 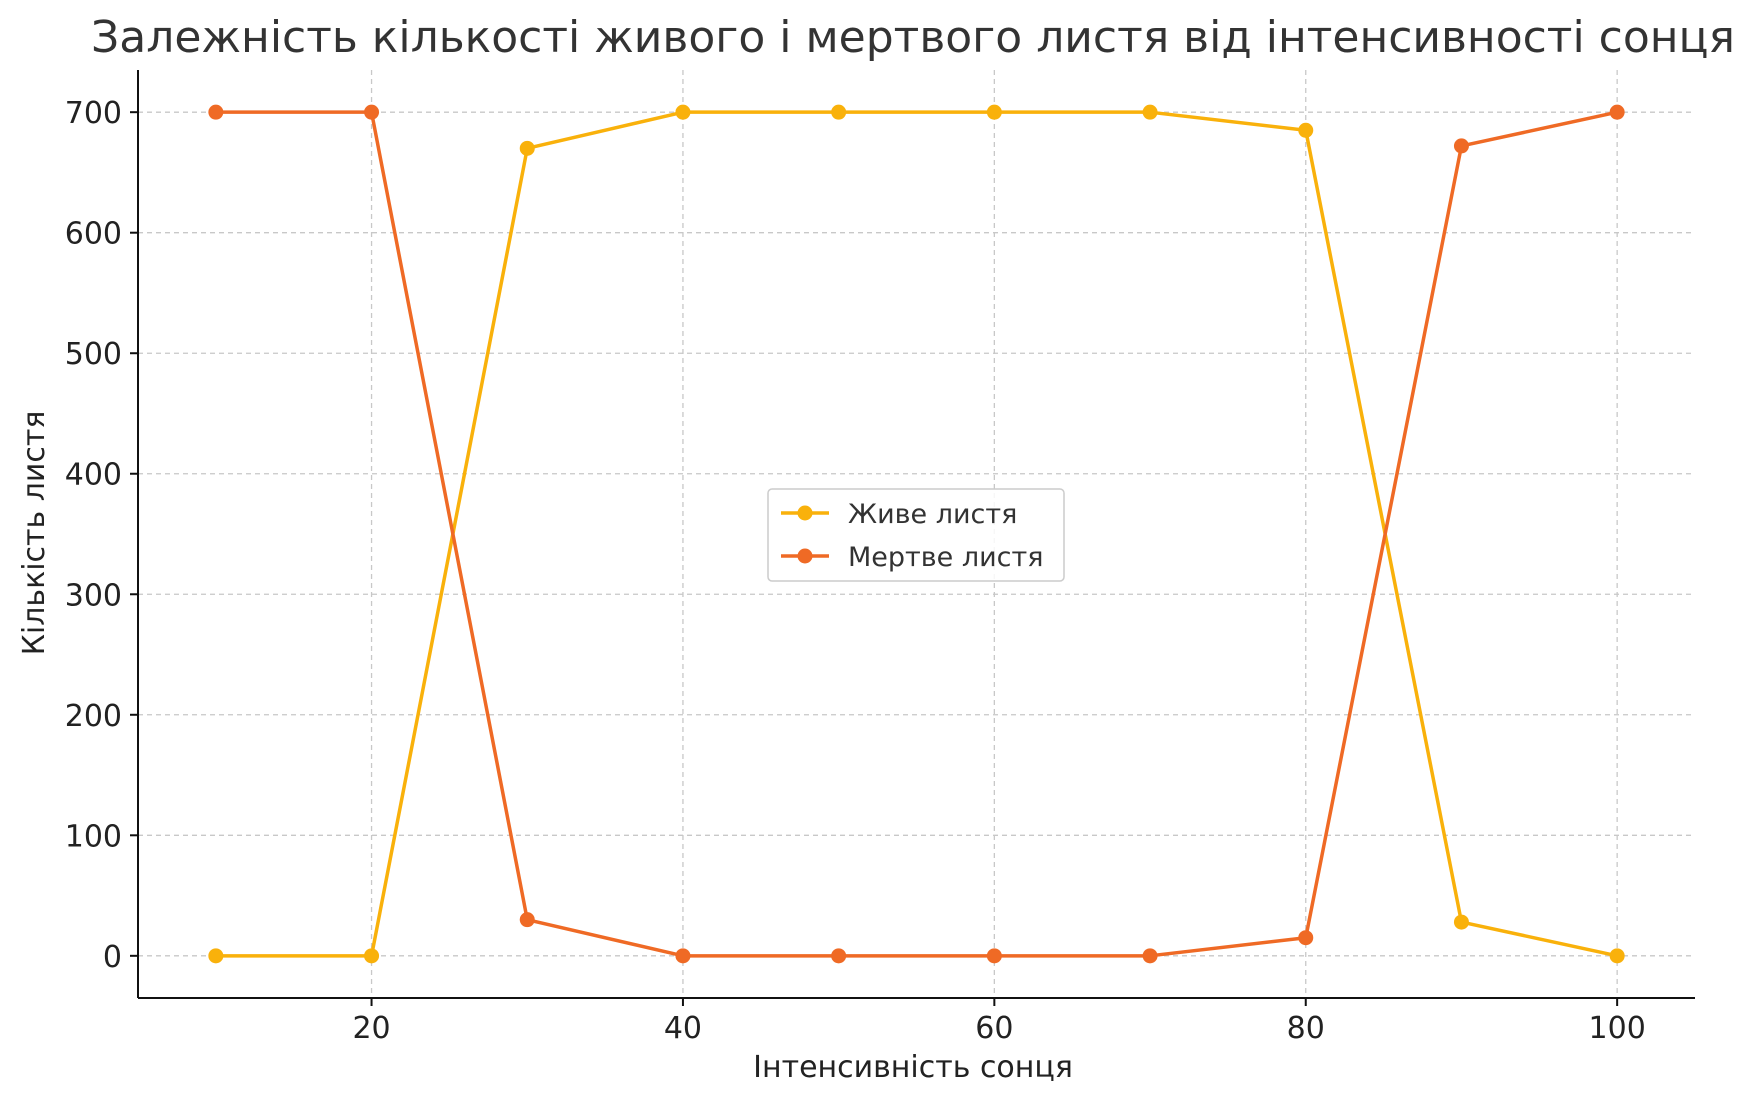 What do you see at coordinates (93, 716) in the screenshot?
I see `y-tick-label: 200` at bounding box center [93, 716].